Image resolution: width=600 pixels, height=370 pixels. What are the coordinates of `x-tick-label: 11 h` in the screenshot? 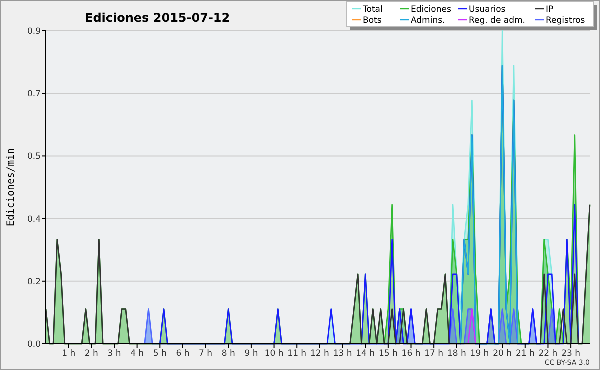 It's located at (297, 354).